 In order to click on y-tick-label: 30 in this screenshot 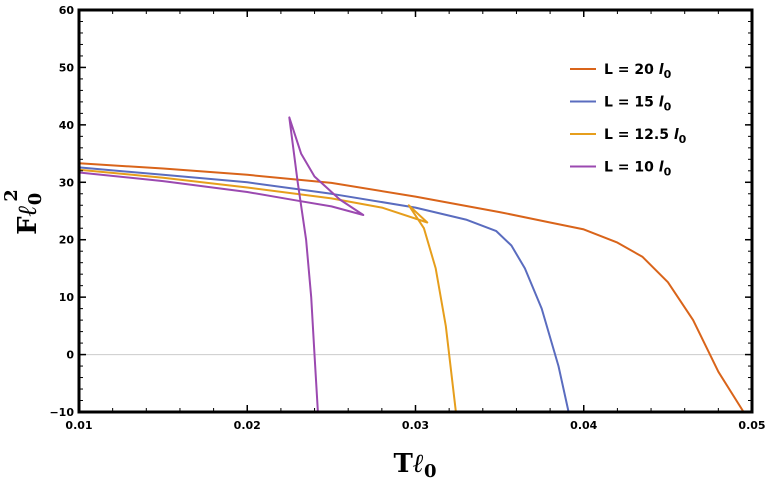, I will do `click(67, 182)`.